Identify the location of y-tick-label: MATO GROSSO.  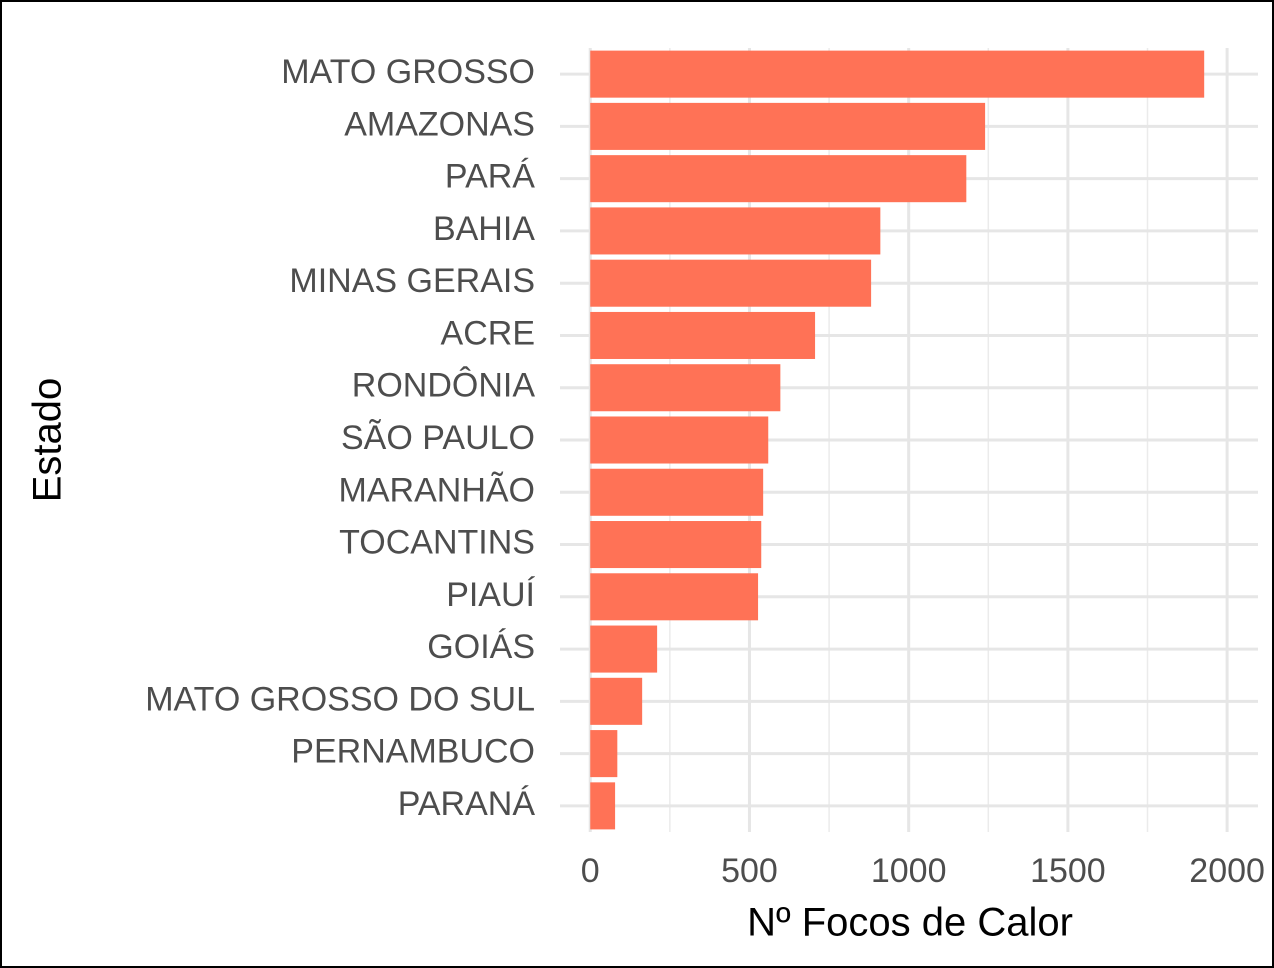
(408, 72).